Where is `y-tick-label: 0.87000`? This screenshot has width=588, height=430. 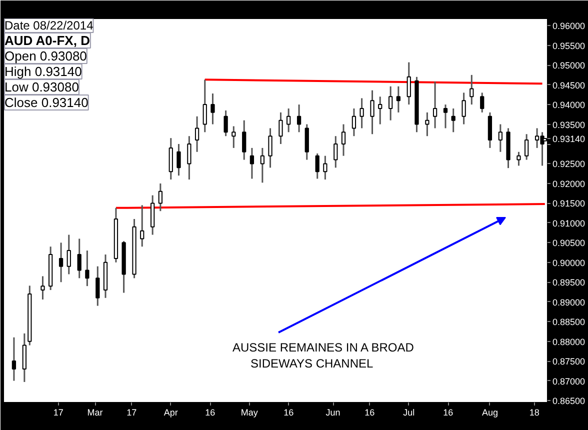
y-tick-label: 0.87000 is located at coordinates (569, 381).